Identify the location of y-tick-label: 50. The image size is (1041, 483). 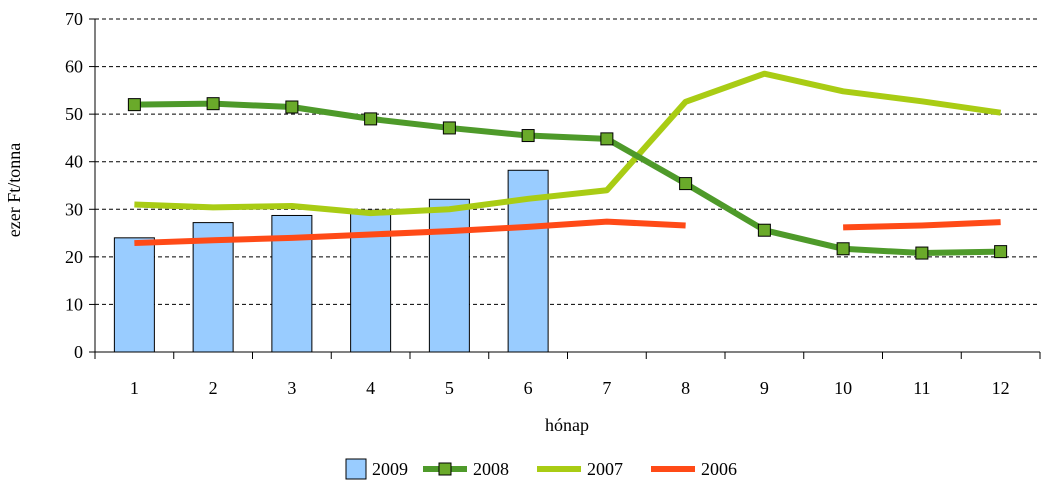
(74, 114).